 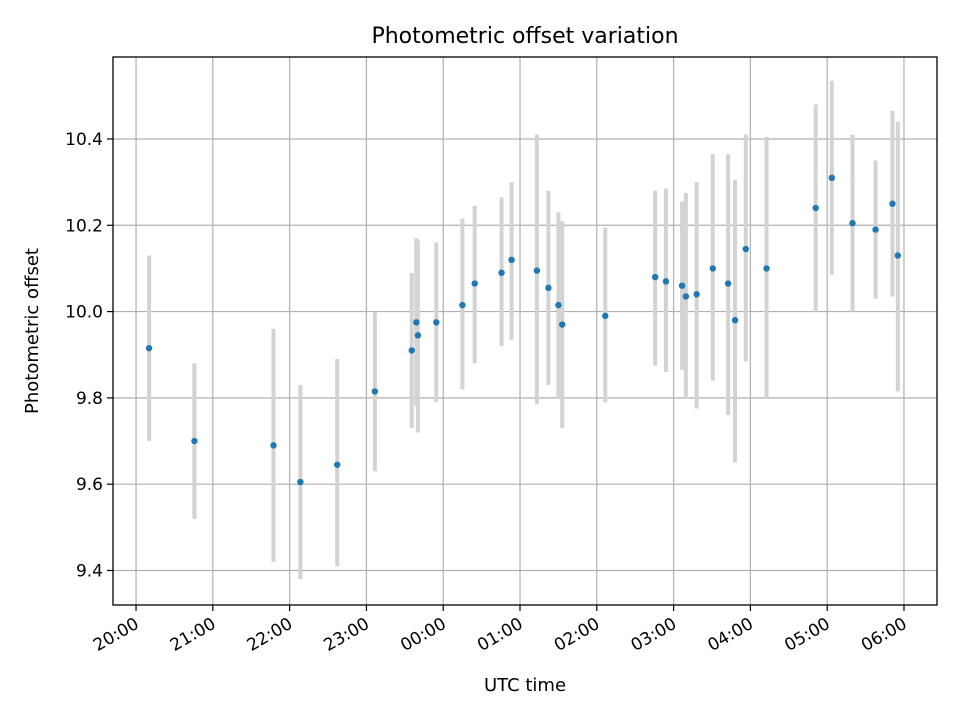 I want to click on y-axis-label: Photometric offset, so click(x=32, y=331).